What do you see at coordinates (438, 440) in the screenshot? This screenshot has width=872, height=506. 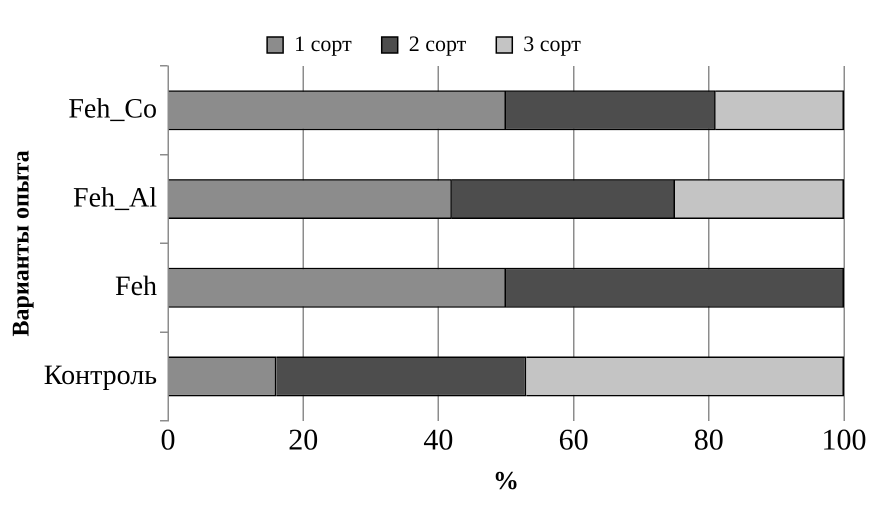 I see `x-tick-label: 40` at bounding box center [438, 440].